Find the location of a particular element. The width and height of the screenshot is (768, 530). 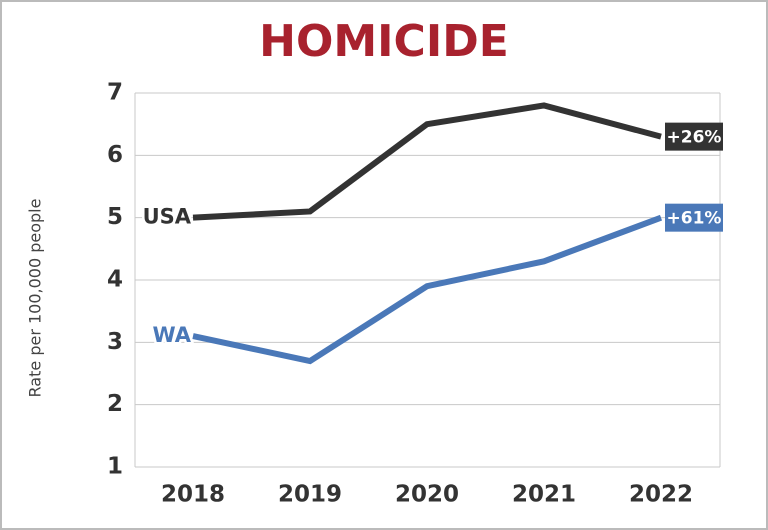

series-name: USA is located at coordinates (167, 217).